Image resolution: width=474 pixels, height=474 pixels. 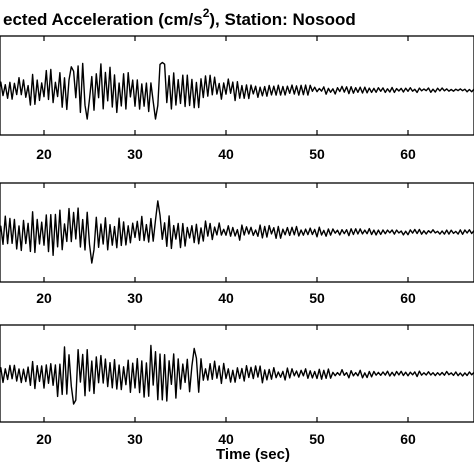 I want to click on title-rest: ), Station: Nosood, so click(x=282, y=19).